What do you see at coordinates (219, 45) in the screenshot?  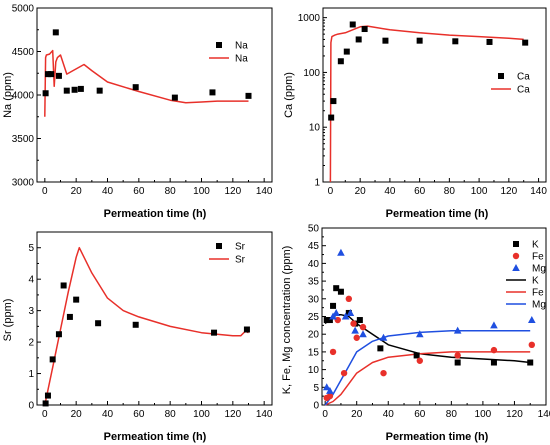 I see `legend-marker-na` at bounding box center [219, 45].